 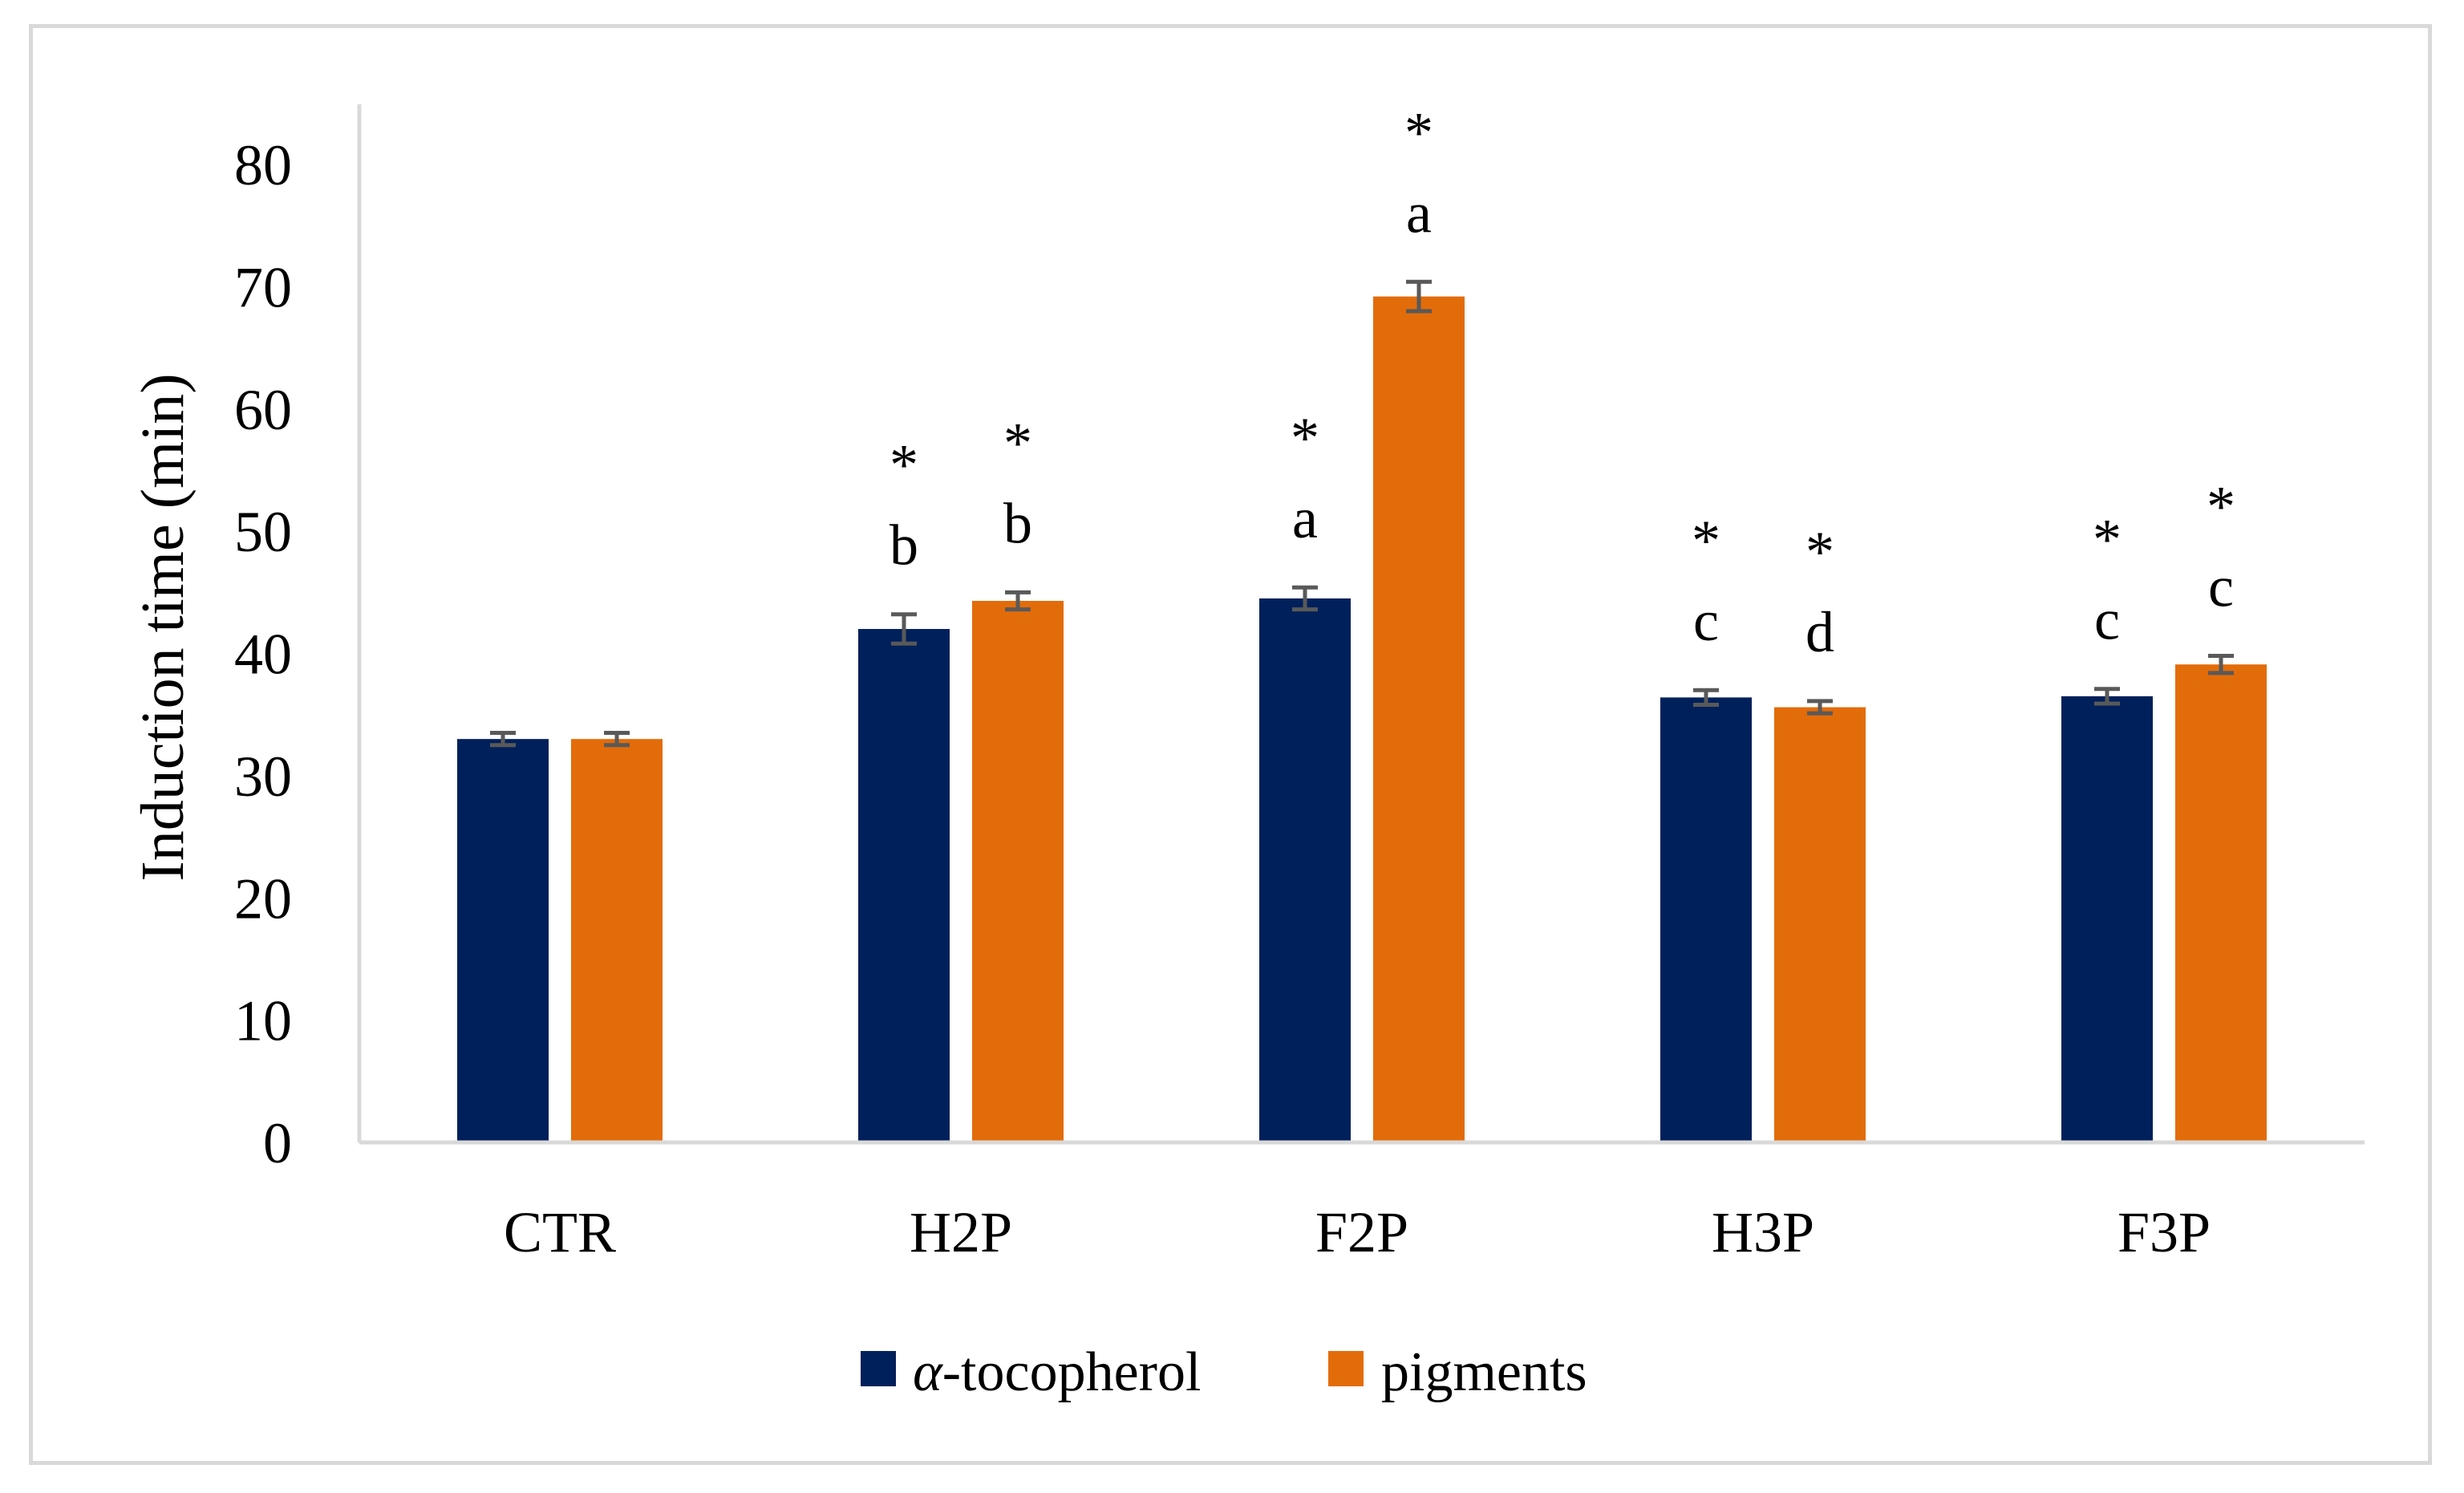 I want to click on significance-letter: d, so click(x=1819, y=632).